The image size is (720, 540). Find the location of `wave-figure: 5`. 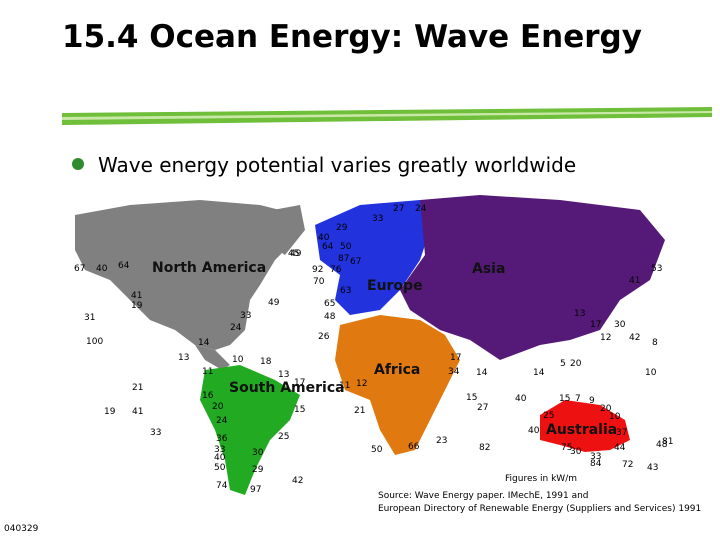

wave-figure: 5 is located at coordinates (563, 364).